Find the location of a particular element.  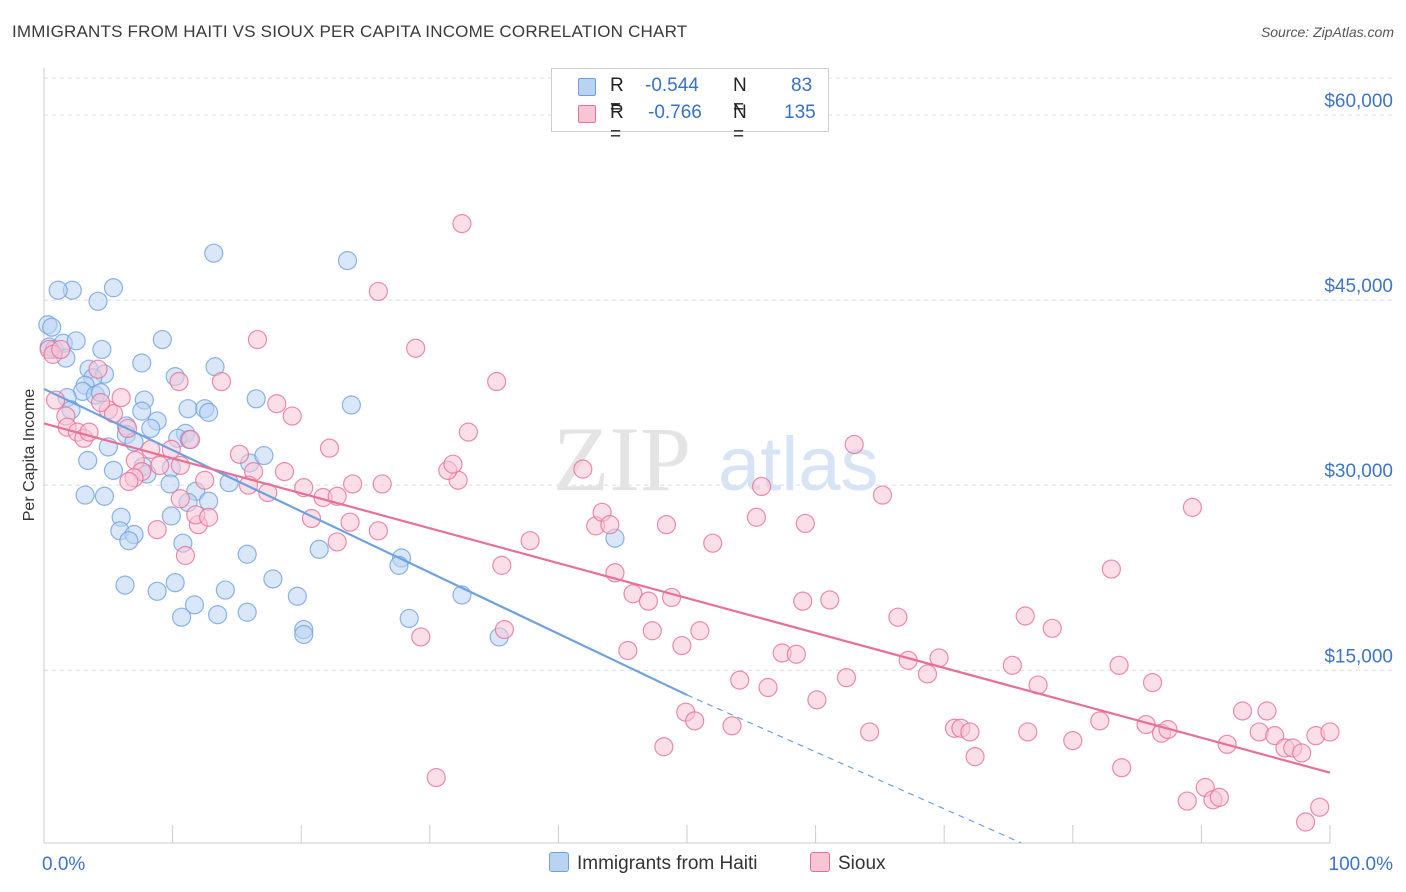

legend-r-label: R = is located at coordinates (617, 123).